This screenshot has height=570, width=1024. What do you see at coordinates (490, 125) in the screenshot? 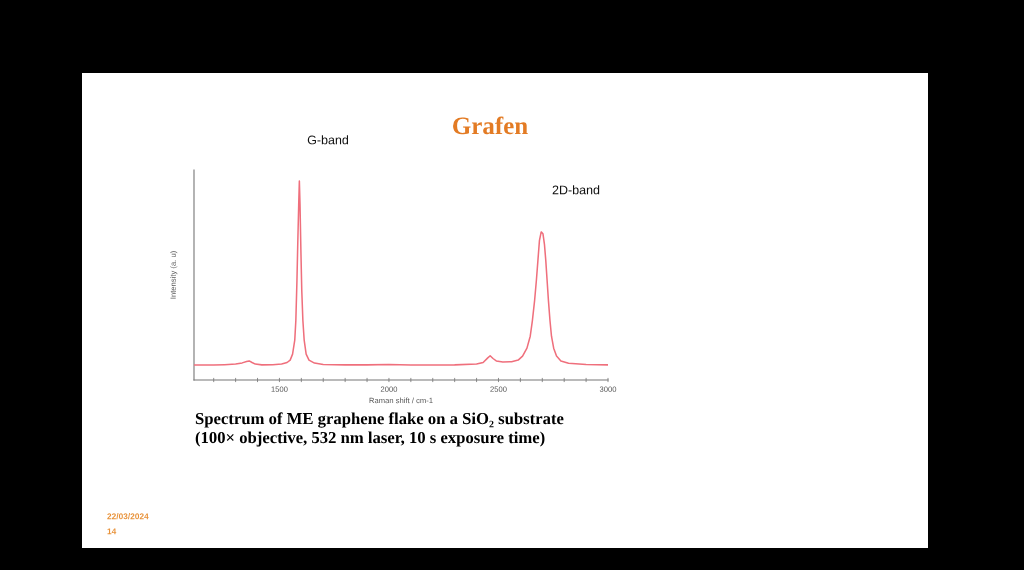
I see `chart-title: Grafen` at bounding box center [490, 125].